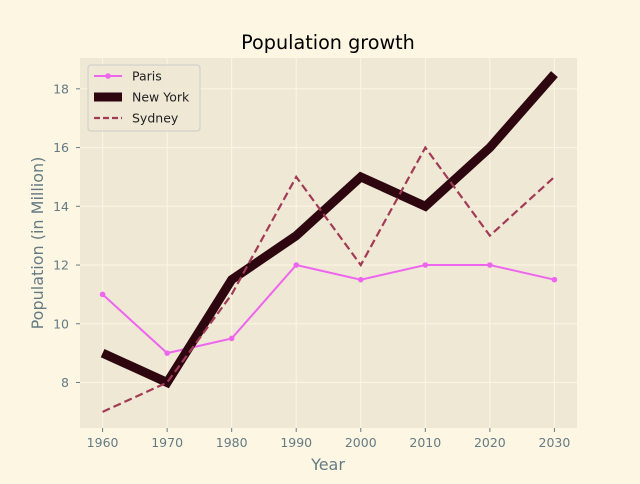  What do you see at coordinates (328, 309) in the screenshot?
I see `series-line-paris` at bounding box center [328, 309].